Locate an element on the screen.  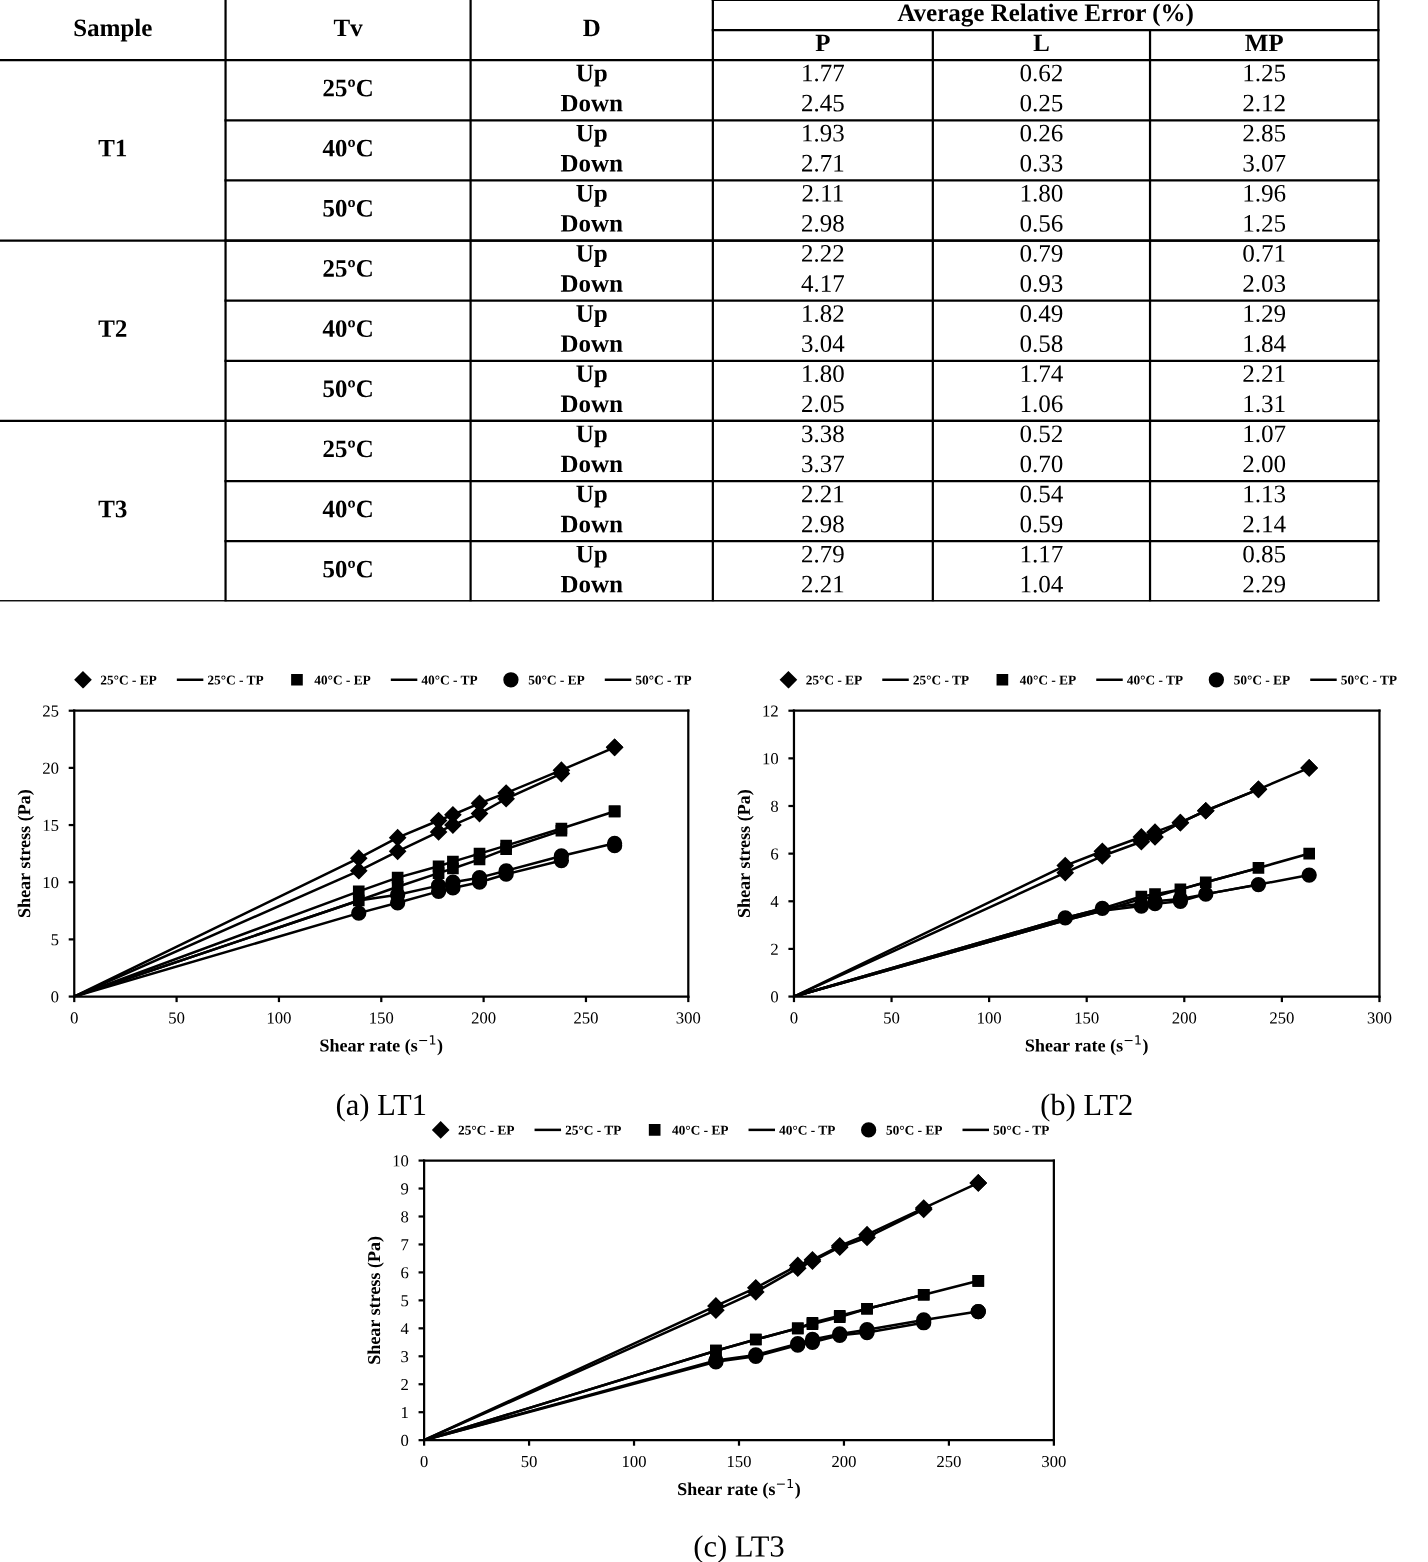
text: 0.93 is located at coordinates (1041, 284).